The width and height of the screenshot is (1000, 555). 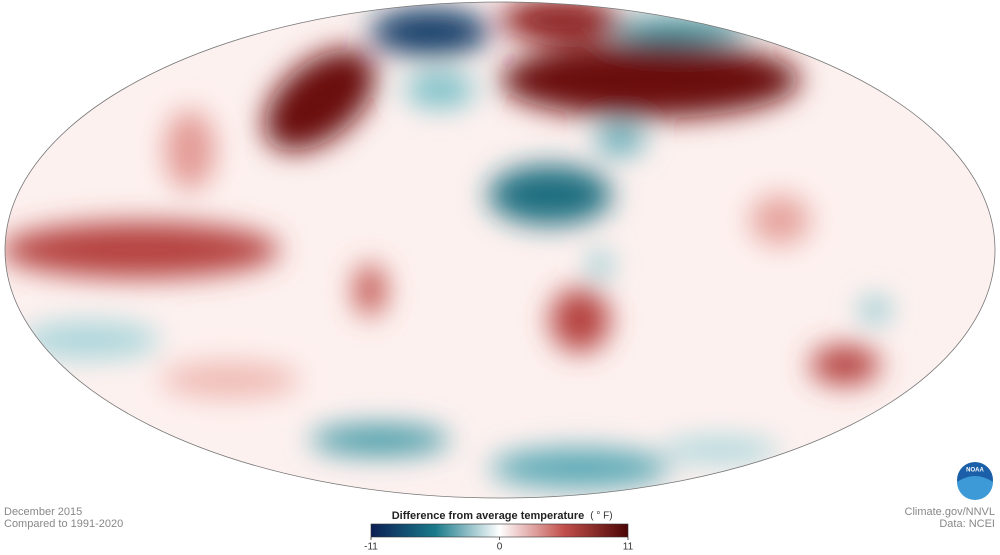 I want to click on legend-unit: ( ° F), so click(x=601, y=516).